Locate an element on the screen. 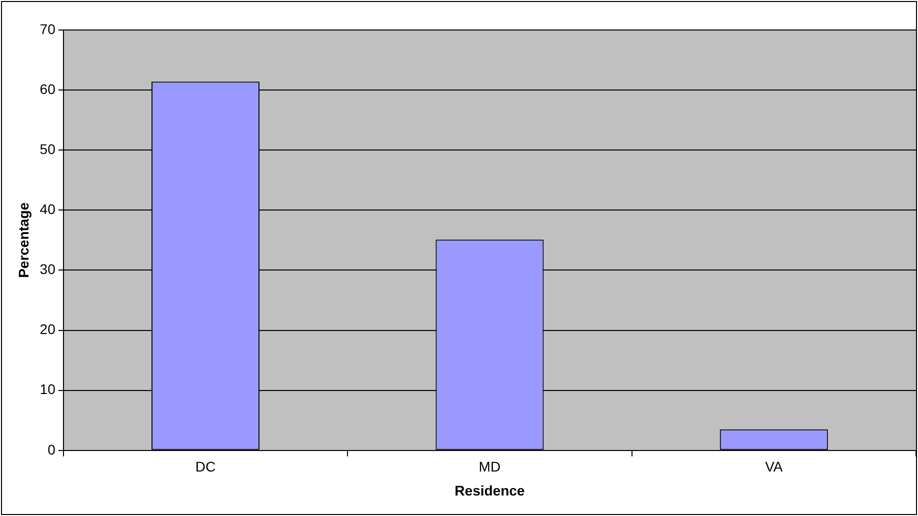  x-tick-label: MD is located at coordinates (489, 466).